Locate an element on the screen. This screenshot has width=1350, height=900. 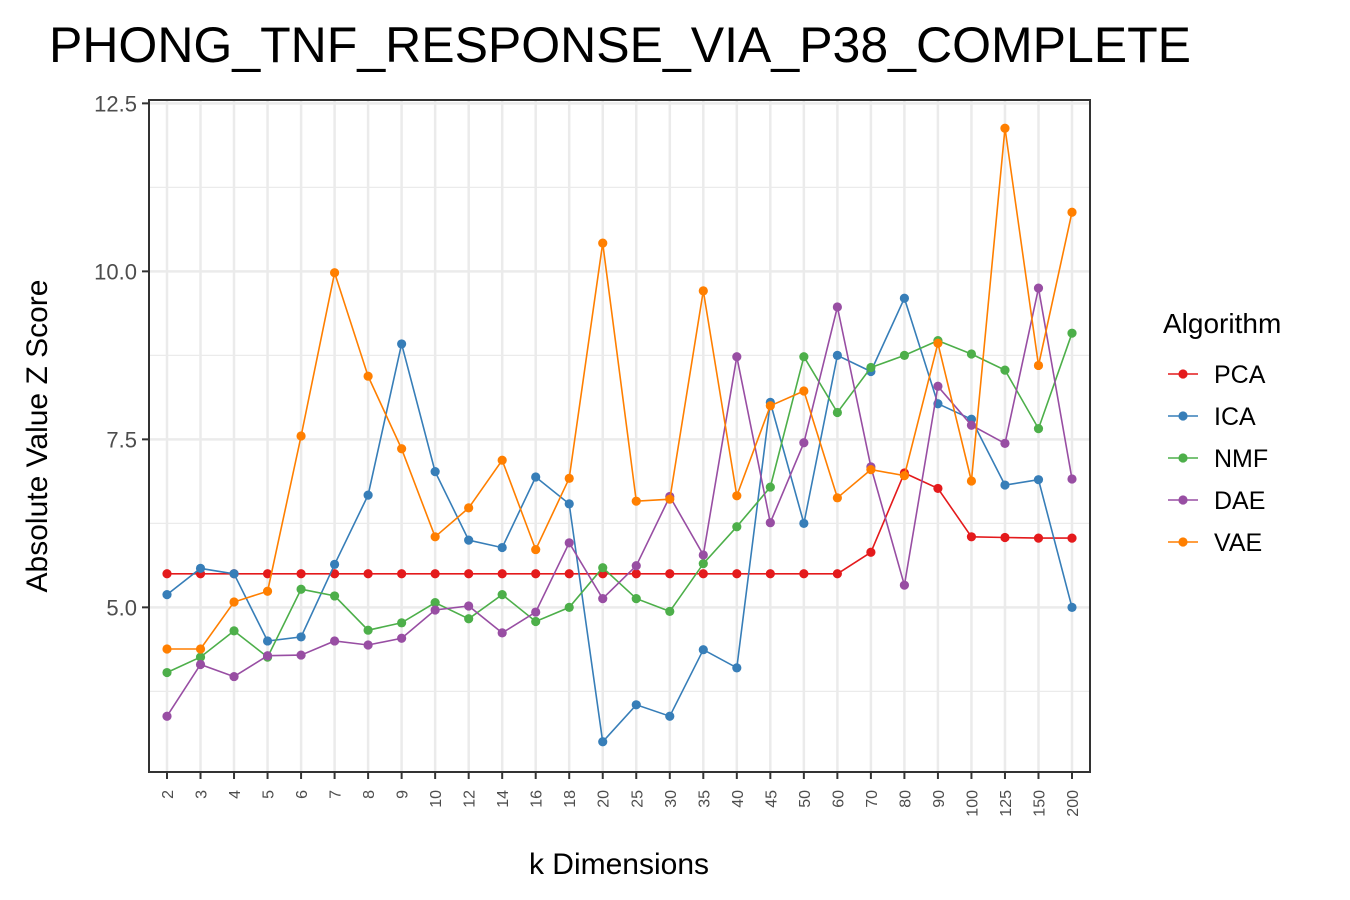
y-tick-label: 10.0 is located at coordinates (115, 271).